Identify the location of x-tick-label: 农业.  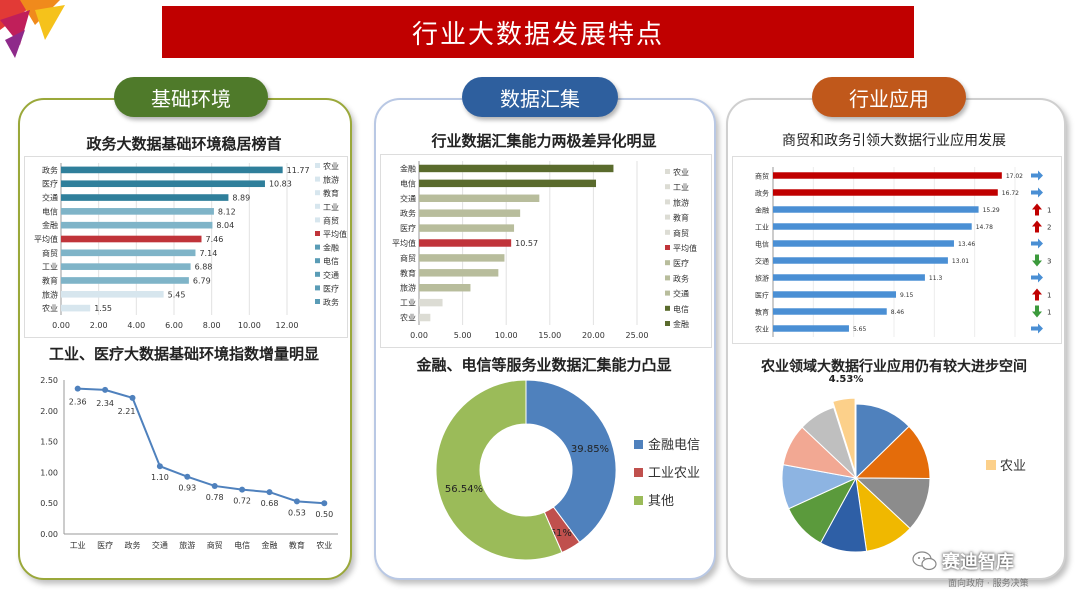
(324, 545).